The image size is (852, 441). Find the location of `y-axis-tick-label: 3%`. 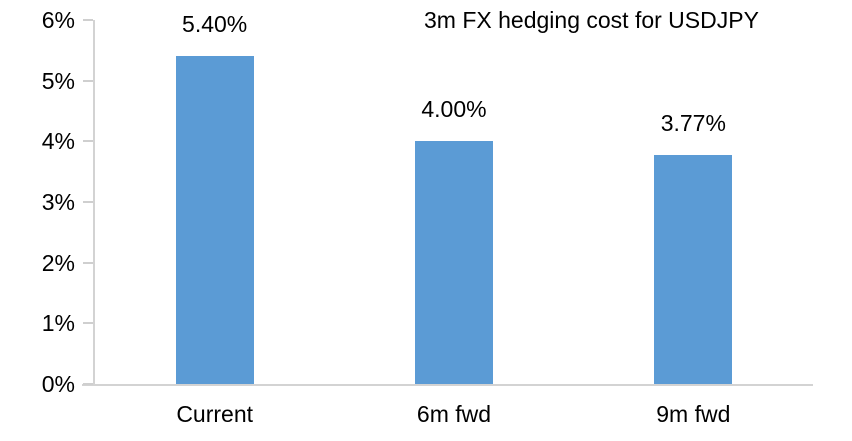

y-axis-tick-label: 3% is located at coordinates (58, 202).